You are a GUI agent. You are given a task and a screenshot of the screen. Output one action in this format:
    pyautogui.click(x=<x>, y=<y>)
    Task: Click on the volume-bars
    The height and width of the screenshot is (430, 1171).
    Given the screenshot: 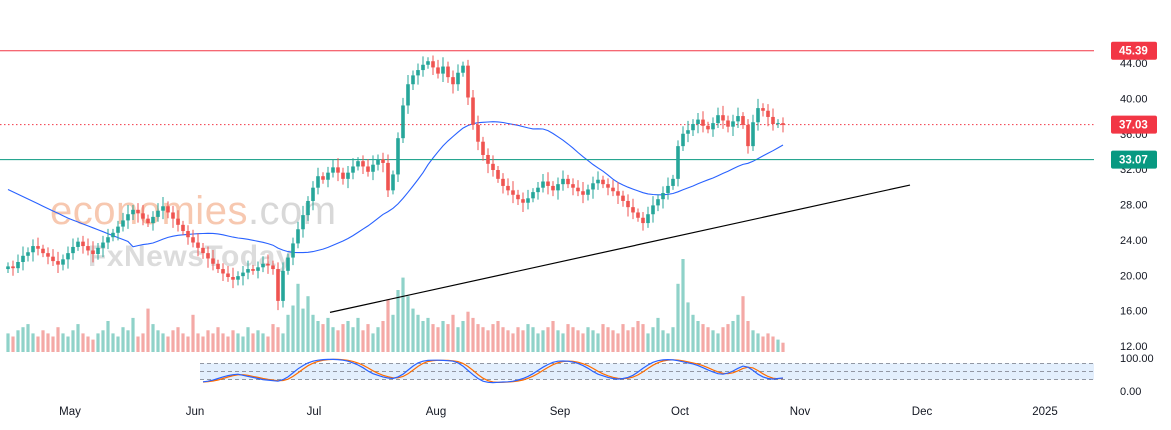 What is the action you would take?
    pyautogui.click(x=395, y=305)
    